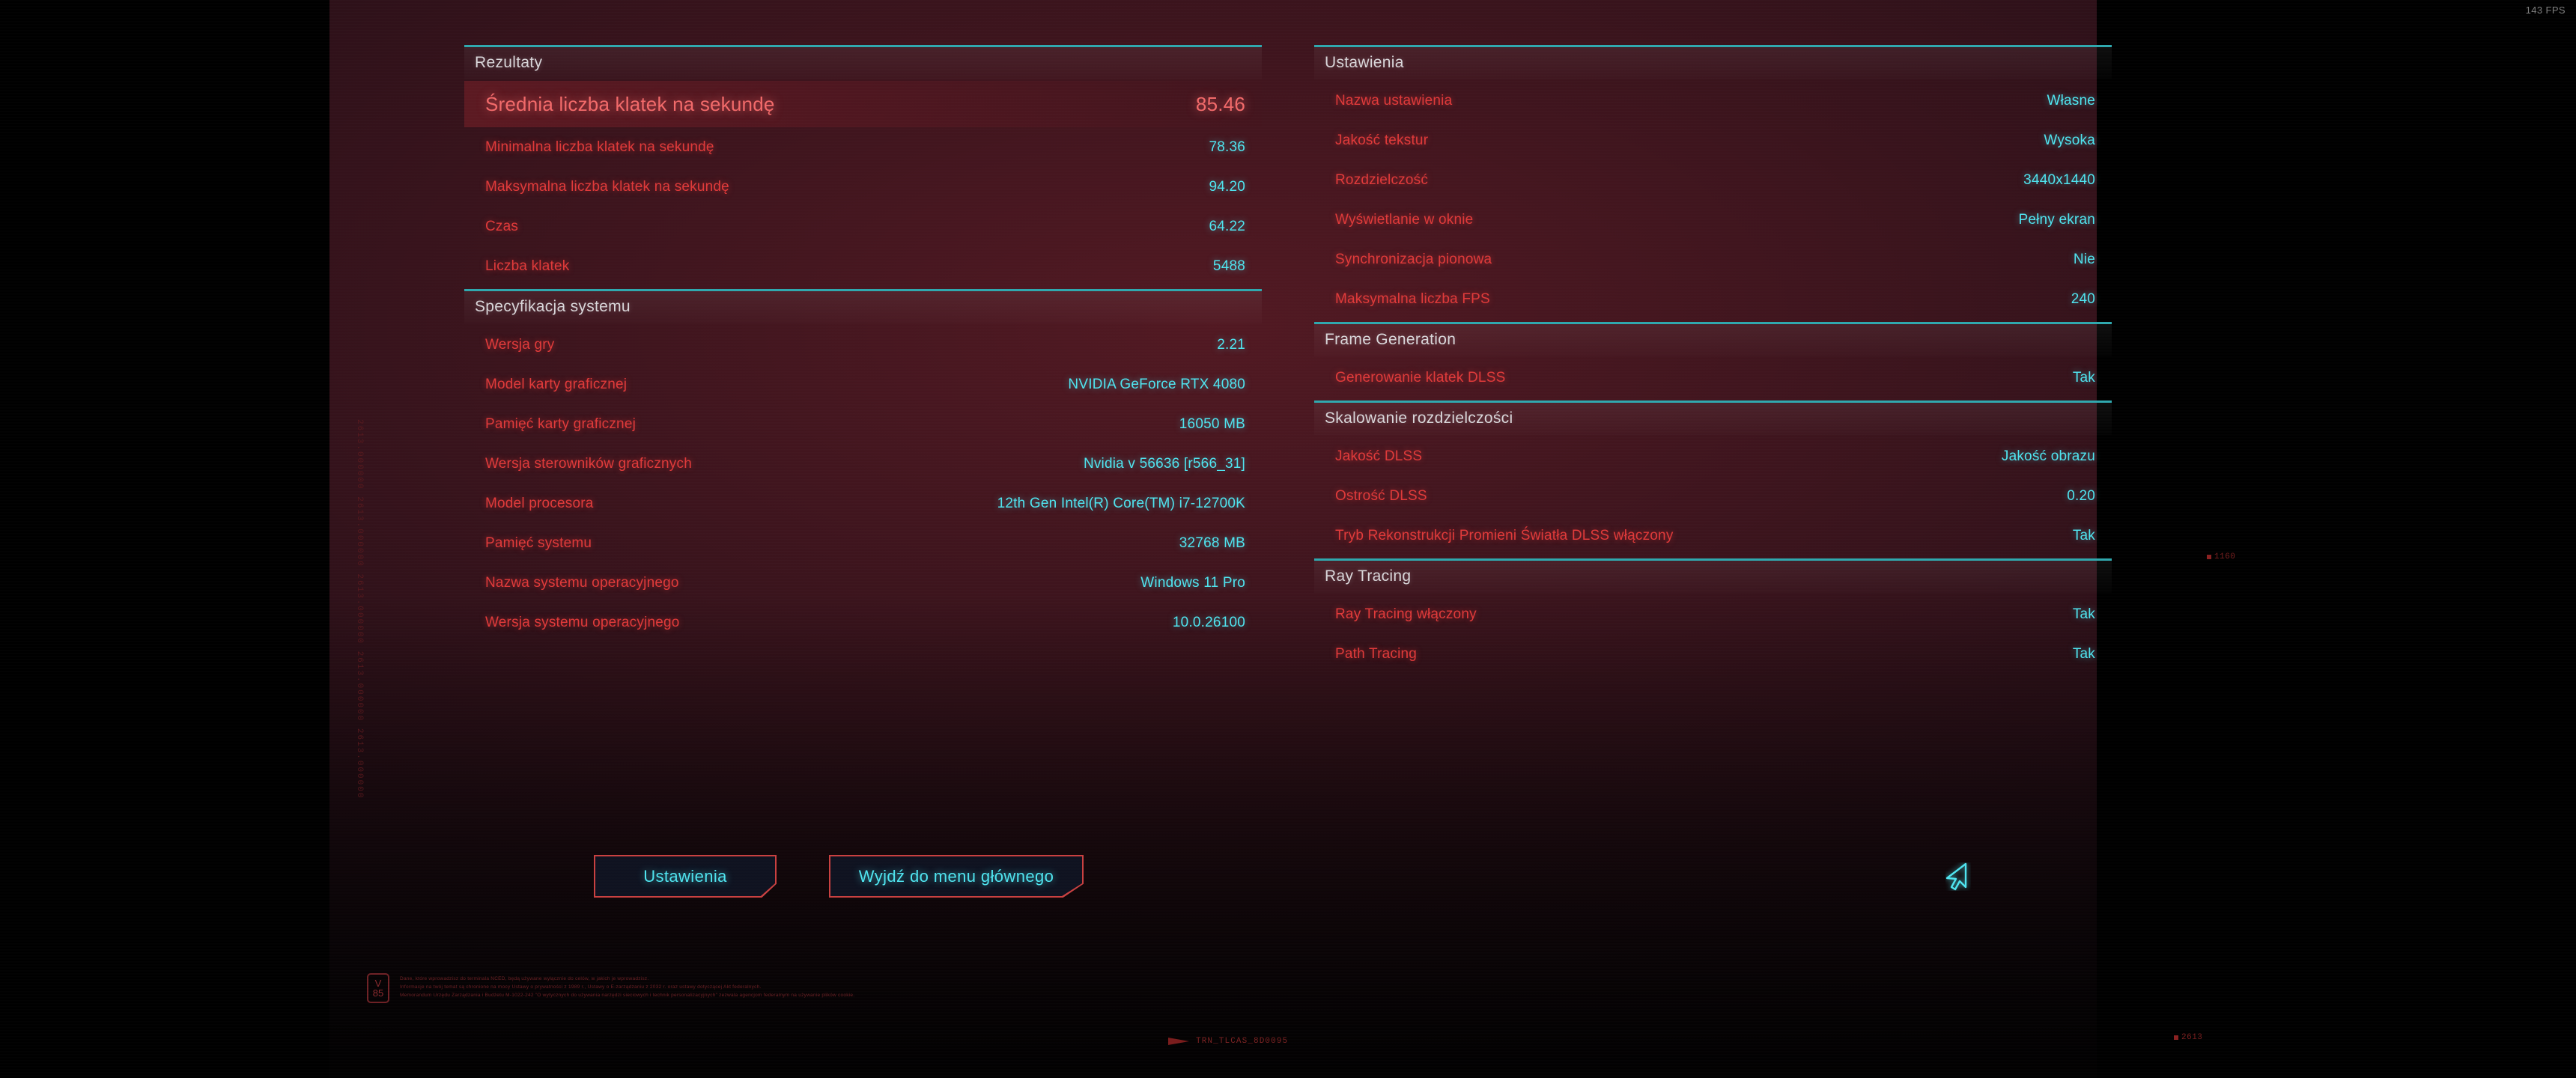 This screenshot has height=1078, width=2576. What do you see at coordinates (863, 543) in the screenshot?
I see `table-row: Pamięć systemu 32768 MB` at bounding box center [863, 543].